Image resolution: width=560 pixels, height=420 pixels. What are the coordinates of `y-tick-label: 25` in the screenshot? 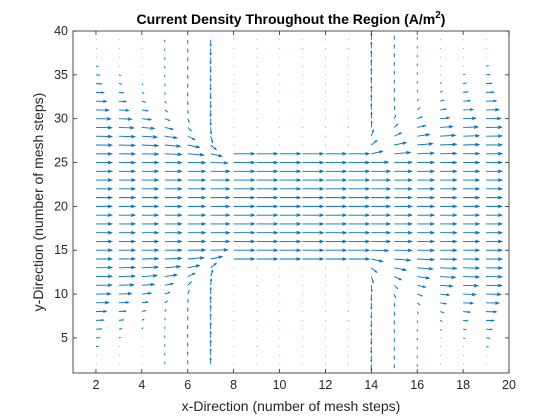 It's located at (61, 163).